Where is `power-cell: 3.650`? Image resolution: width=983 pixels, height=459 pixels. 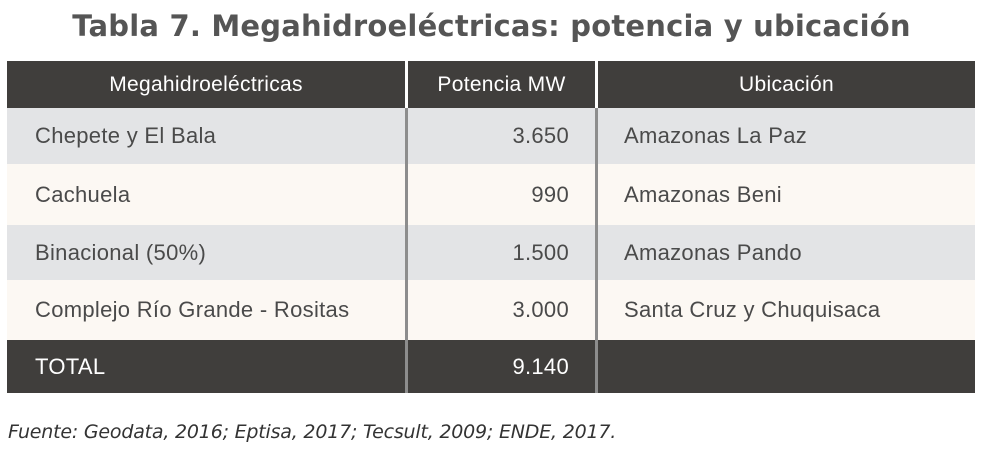
power-cell: 3.650 is located at coordinates (500, 136).